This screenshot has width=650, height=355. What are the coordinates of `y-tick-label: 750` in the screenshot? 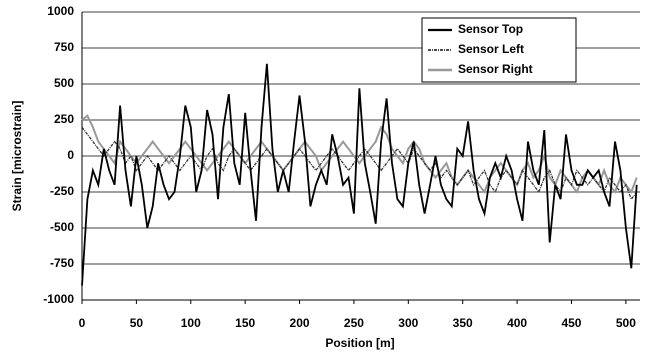 It's located at (64, 47).